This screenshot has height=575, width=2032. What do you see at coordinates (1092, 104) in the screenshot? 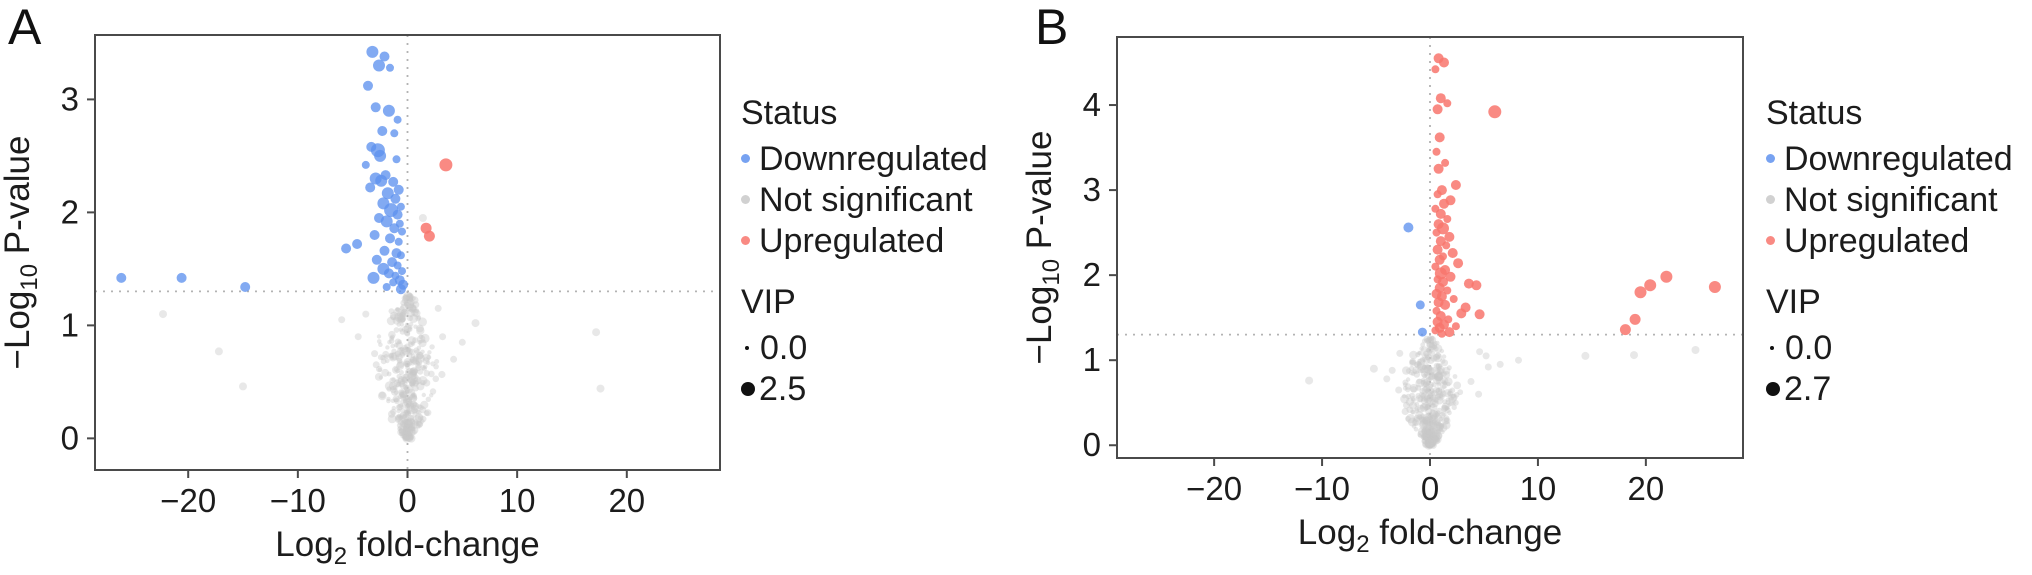
I see `svg-text: 4` at bounding box center [1092, 104].